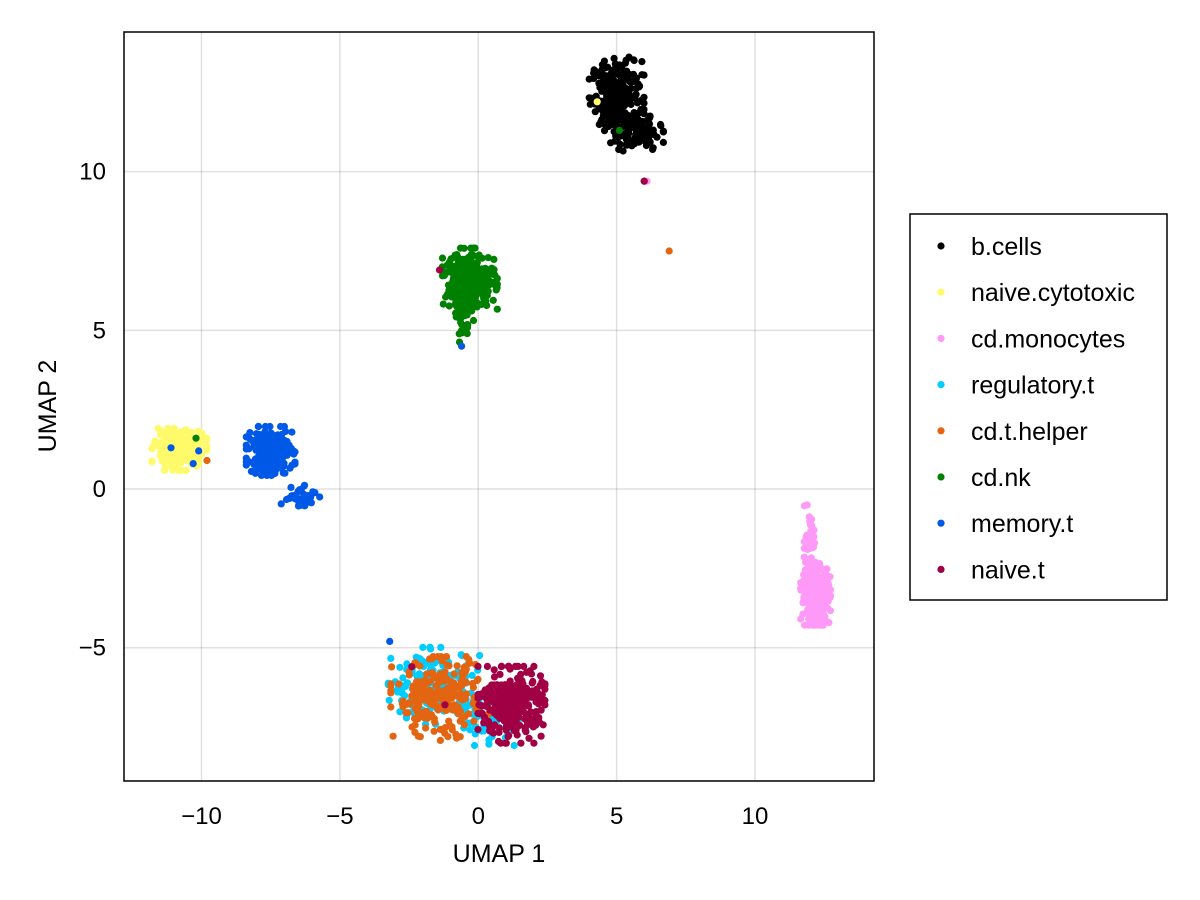 This screenshot has height=900, width=1200. What do you see at coordinates (48, 406) in the screenshot?
I see `y-axis-label: UMAP 2` at bounding box center [48, 406].